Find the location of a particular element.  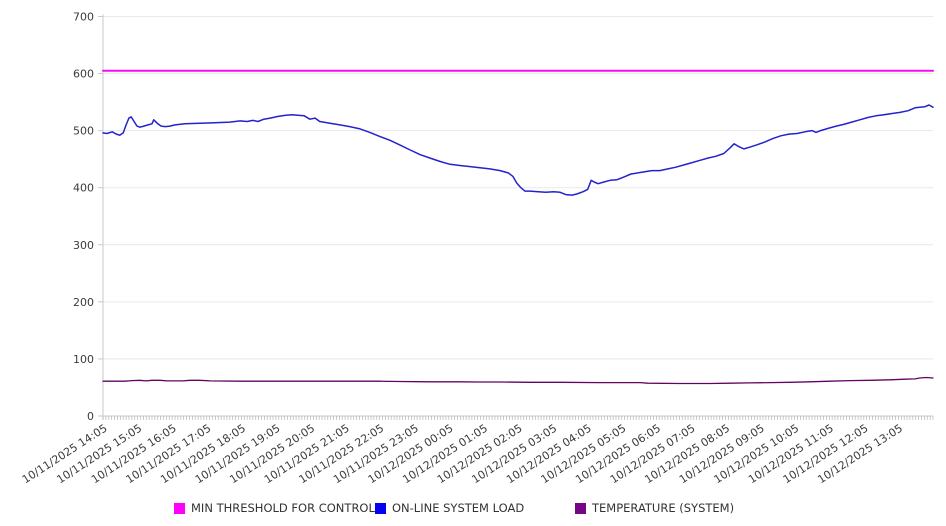

legend-label-system-load: ON-LINE SYSTEM LOAD is located at coordinates (458, 508).